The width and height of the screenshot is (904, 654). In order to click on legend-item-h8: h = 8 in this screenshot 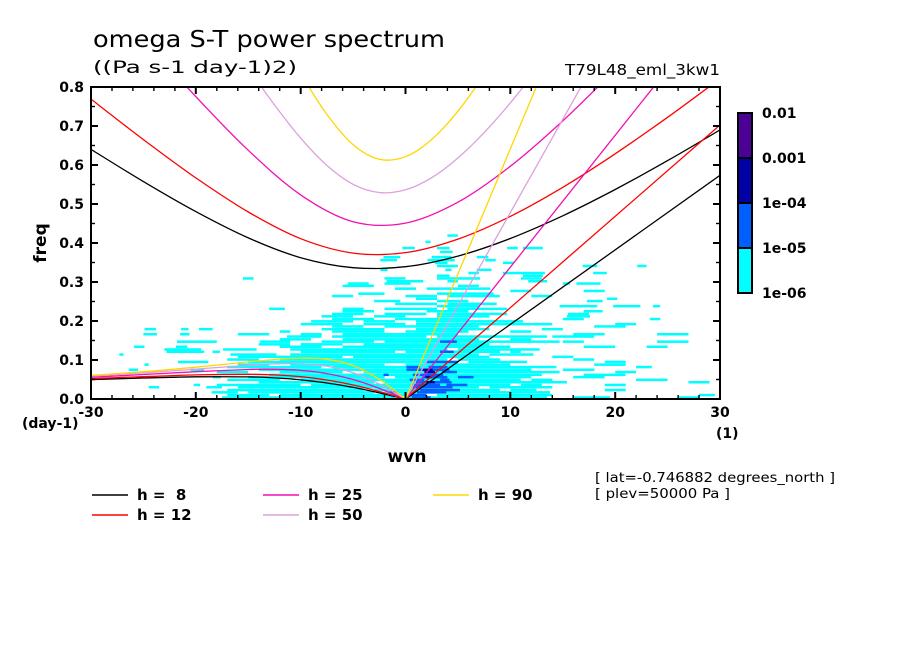, I will do `click(139, 495)`.